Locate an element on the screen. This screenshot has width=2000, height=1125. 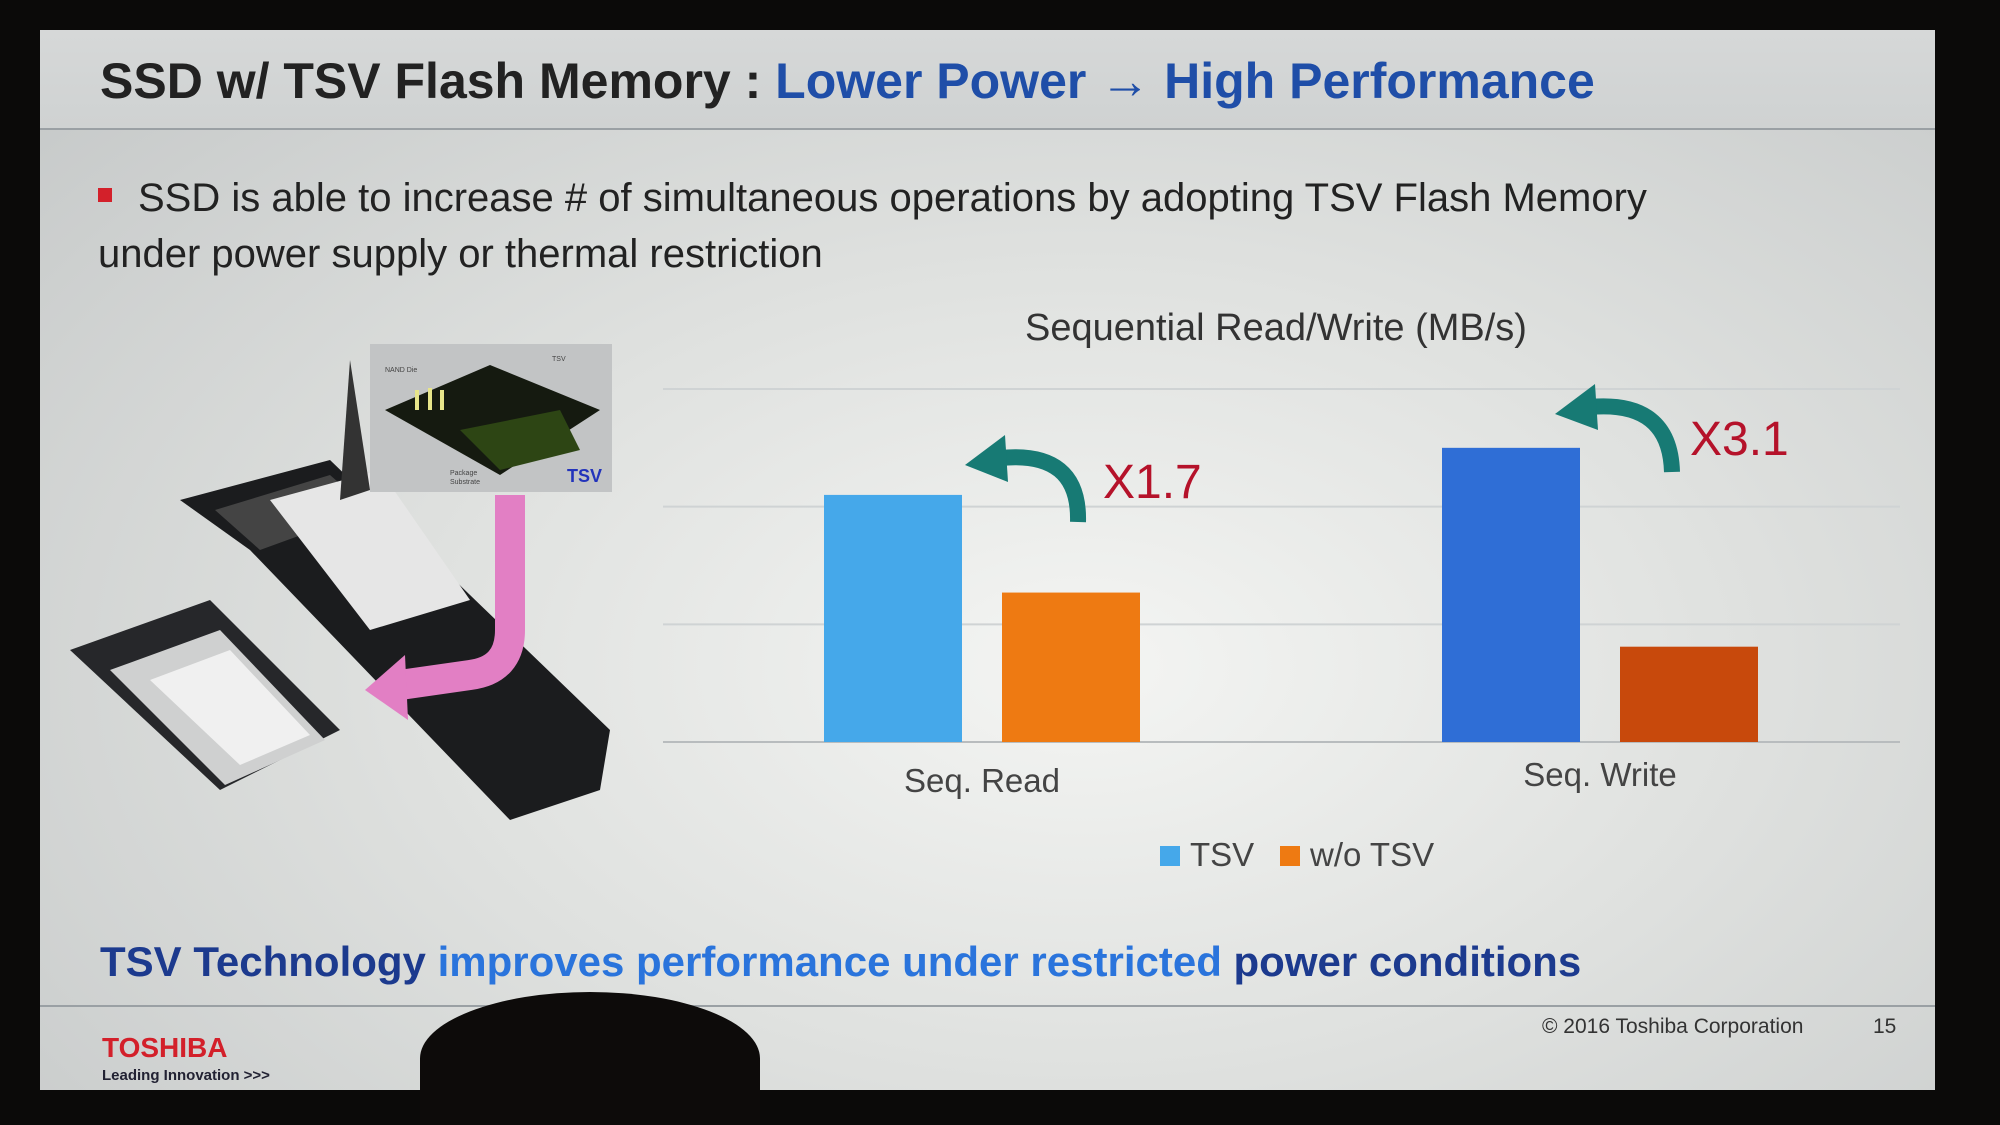
footer-divider is located at coordinates (987, 1006).